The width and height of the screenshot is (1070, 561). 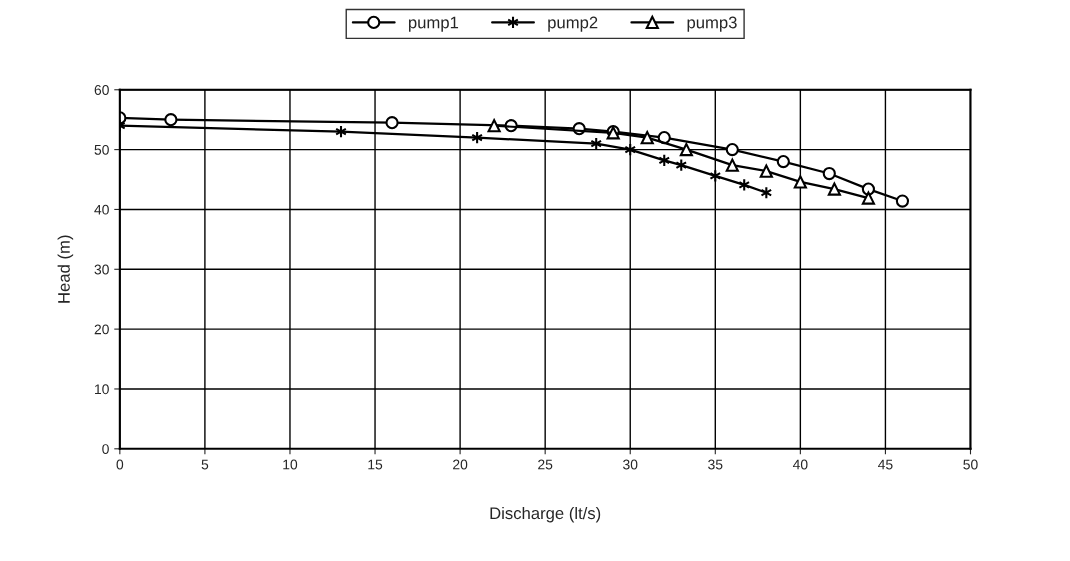 What do you see at coordinates (65, 269) in the screenshot?
I see `y-axis-title: Head (m)` at bounding box center [65, 269].